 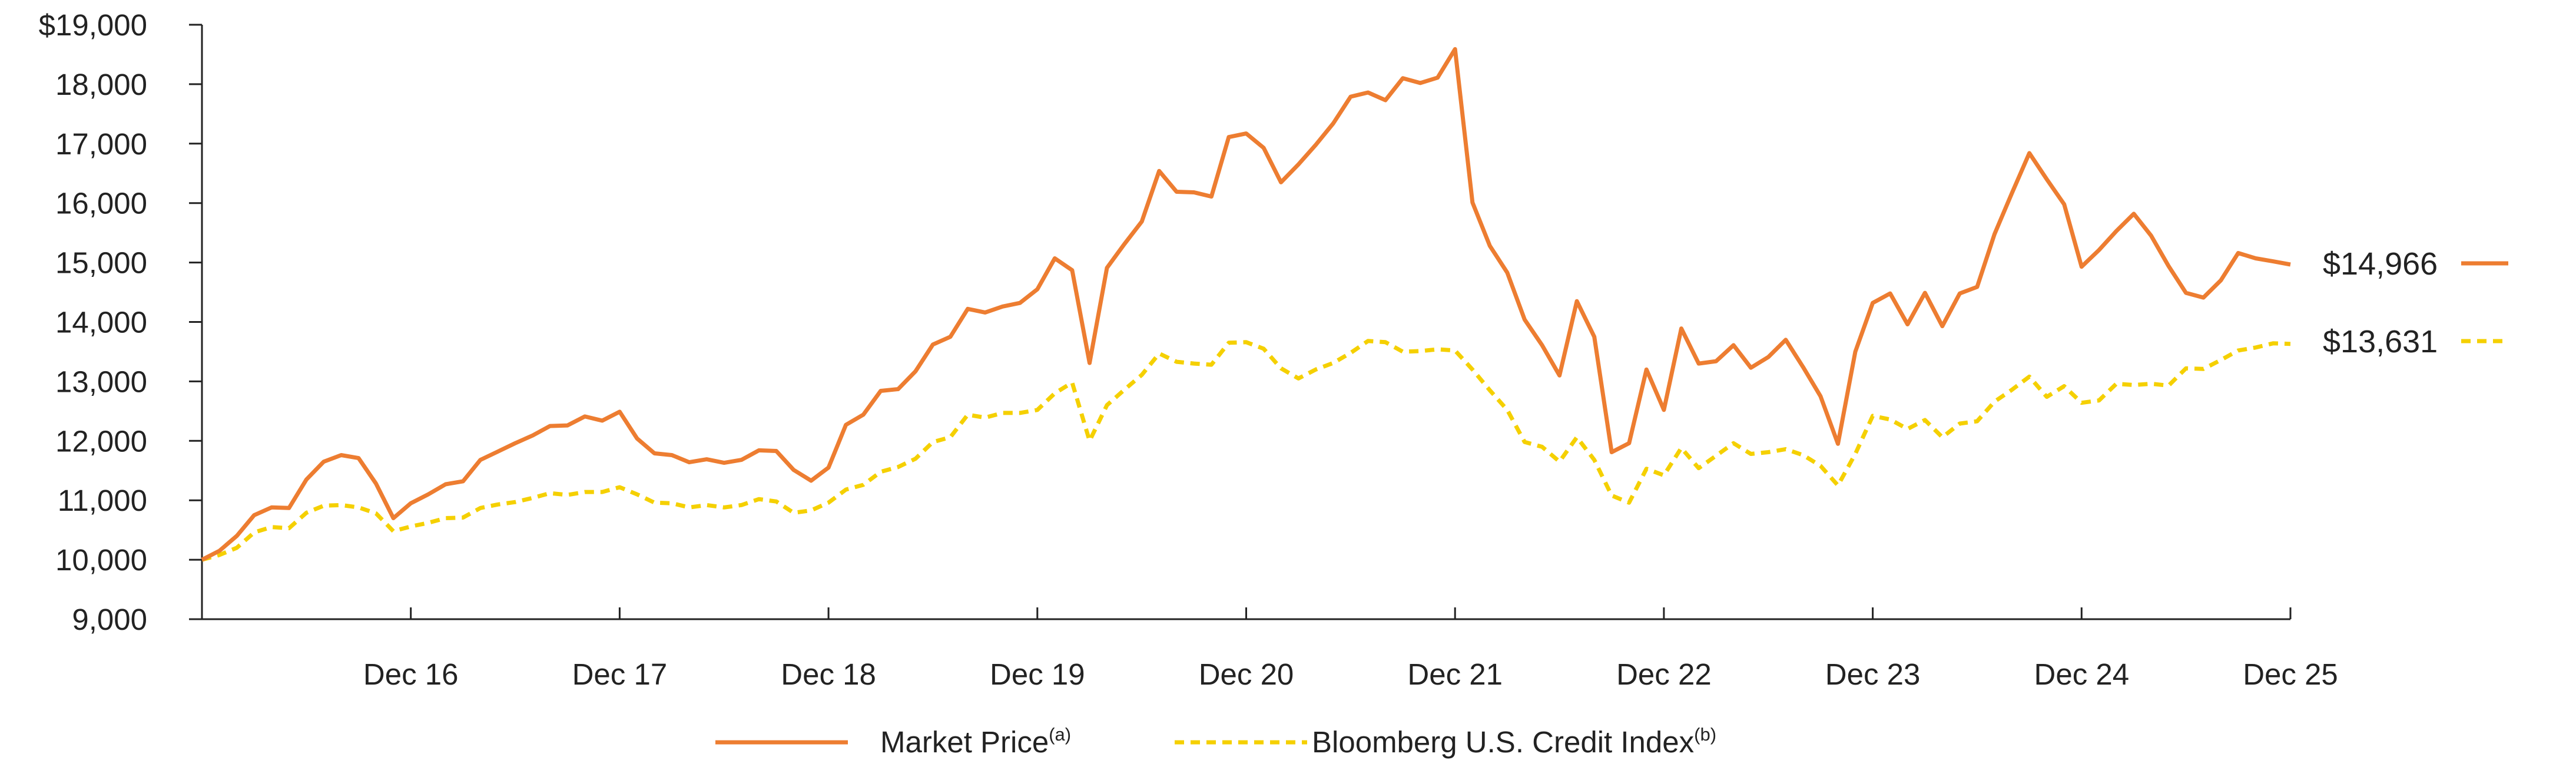 What do you see at coordinates (1873, 674) in the screenshot?
I see `x-tick-label: Dec 23` at bounding box center [1873, 674].